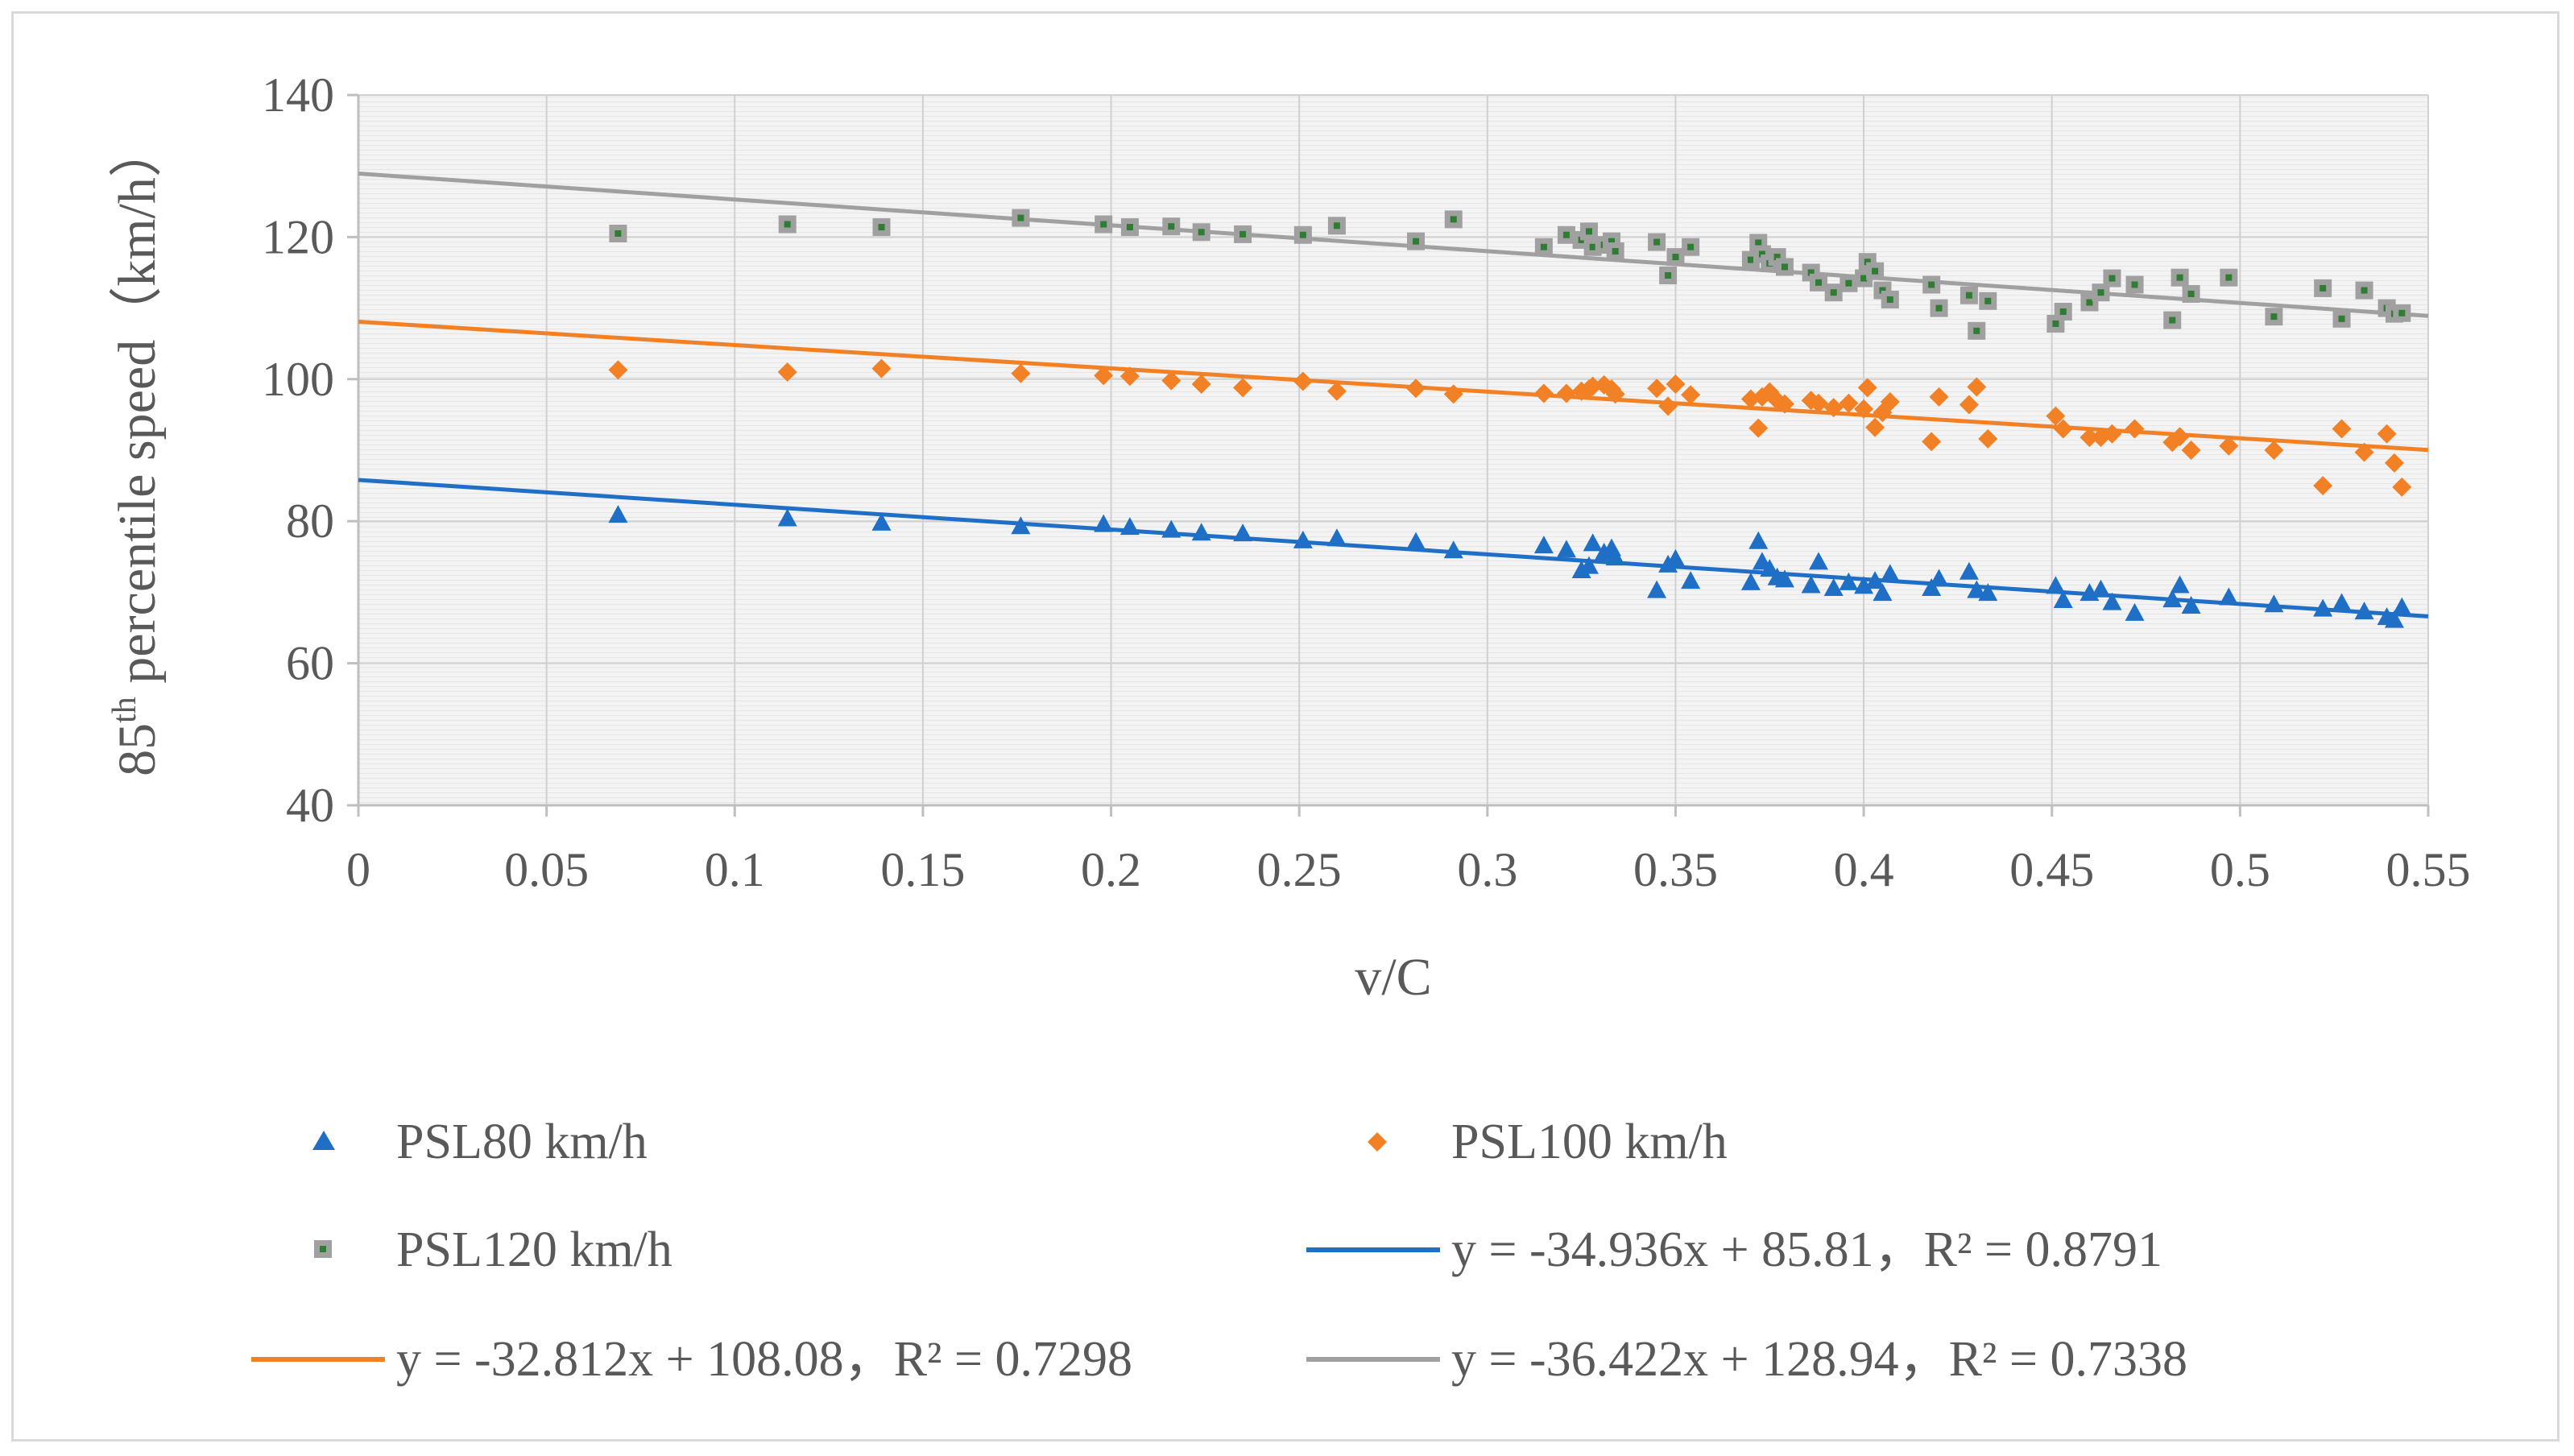 The height and width of the screenshot is (1456, 2574). What do you see at coordinates (1393, 978) in the screenshot?
I see `x-axis-title: v/C` at bounding box center [1393, 978].